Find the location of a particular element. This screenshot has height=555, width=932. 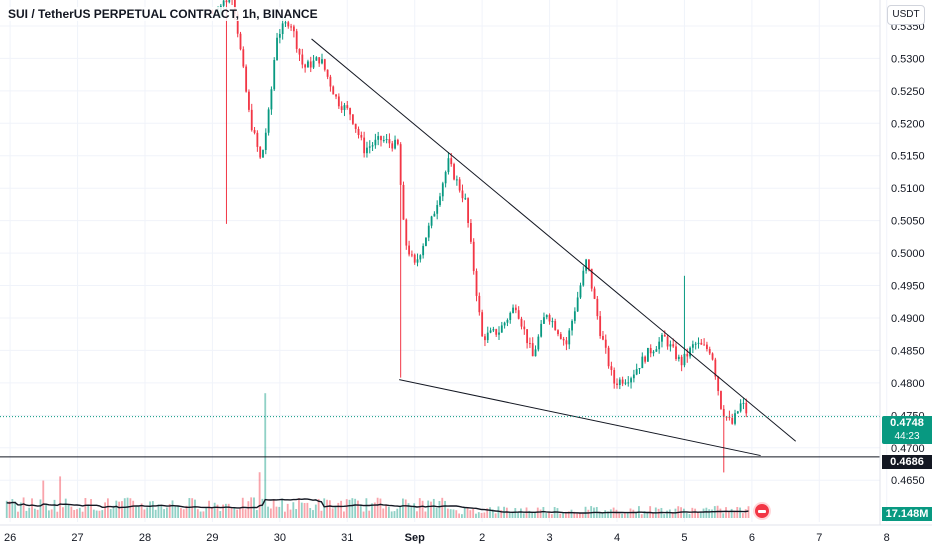

x-tick-label: 28 is located at coordinates (145, 538).